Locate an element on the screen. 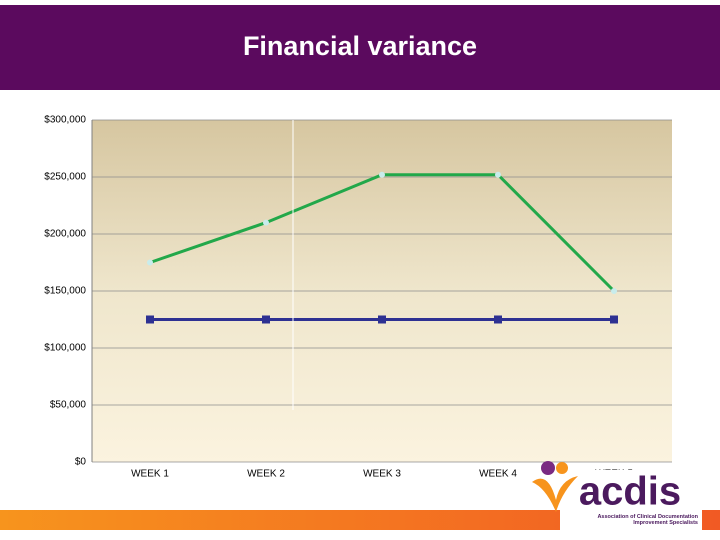  x-tick-label: WEEK 2 is located at coordinates (266, 474).